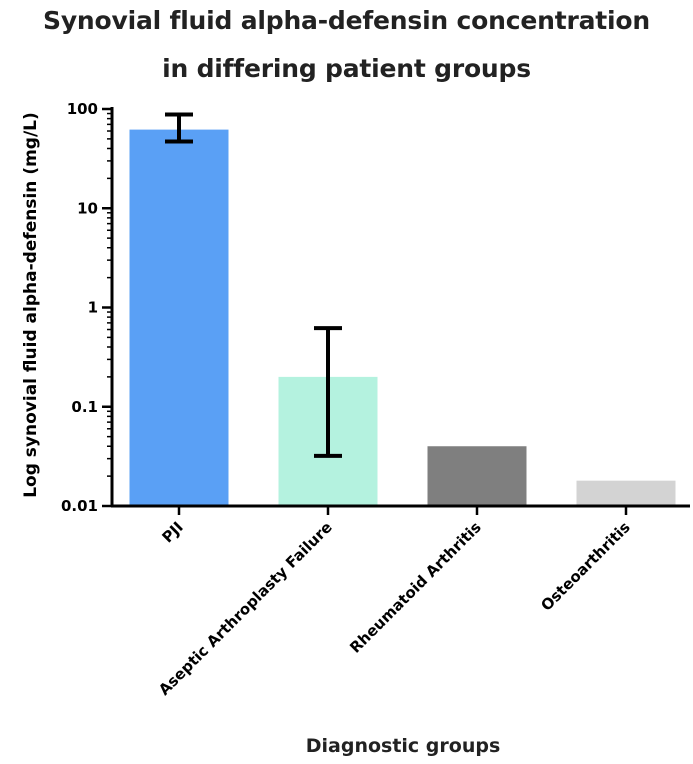  I want to click on x-axis-title: Diagnostic groups, so click(403, 746).